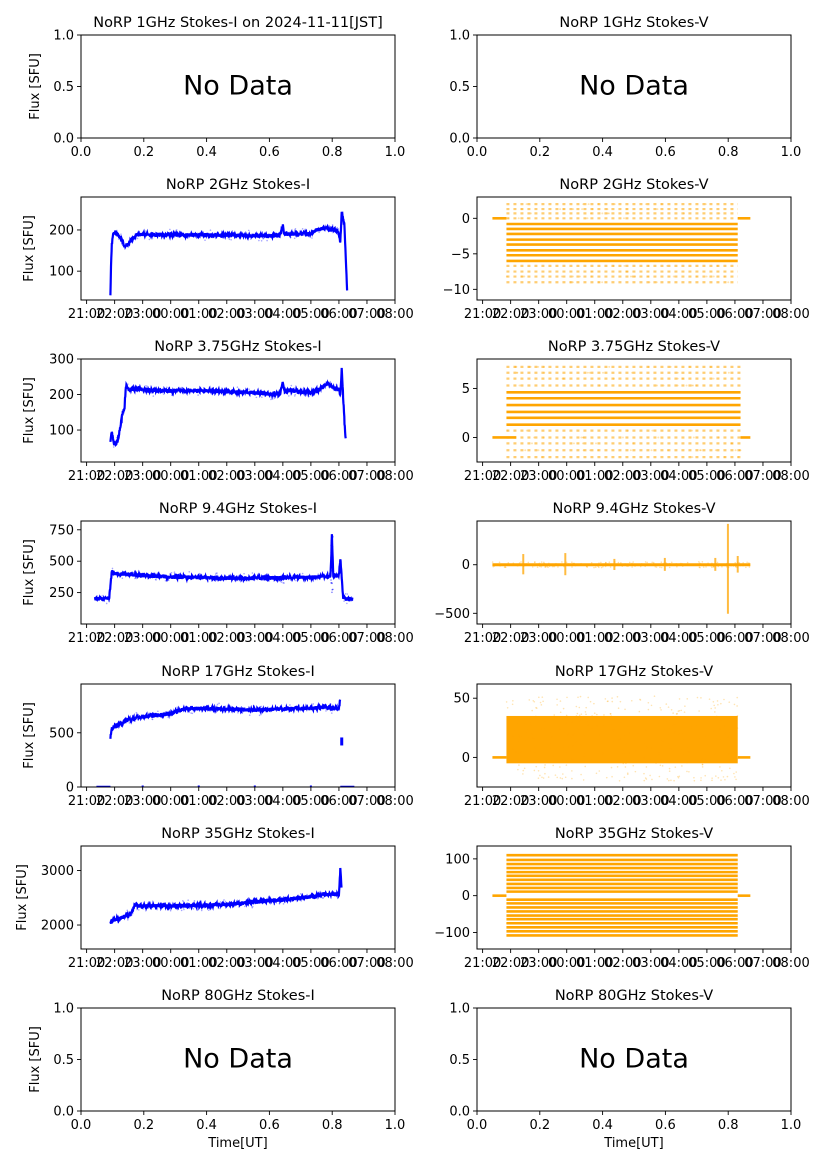 Image resolution: width=827 pixels, height=1169 pixels. Describe the element at coordinates (602, 152) in the screenshot. I see `x-tick-label: 0.4` at that location.